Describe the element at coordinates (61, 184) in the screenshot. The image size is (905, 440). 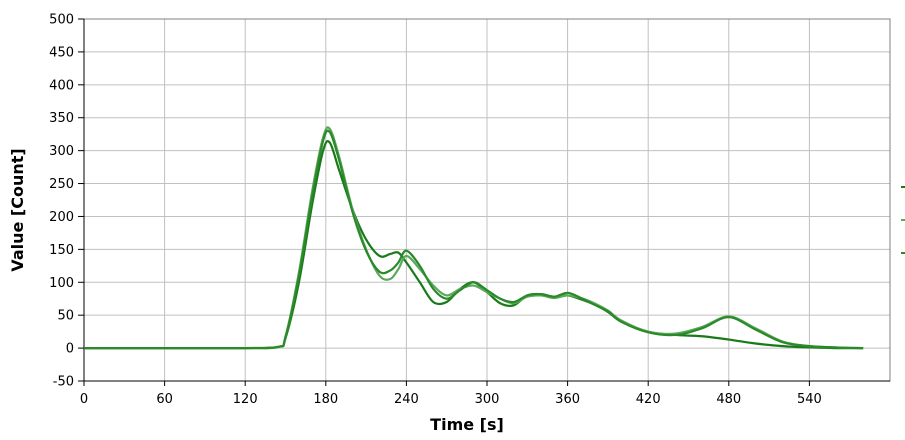
I see `y-tick-label: 250` at that location.